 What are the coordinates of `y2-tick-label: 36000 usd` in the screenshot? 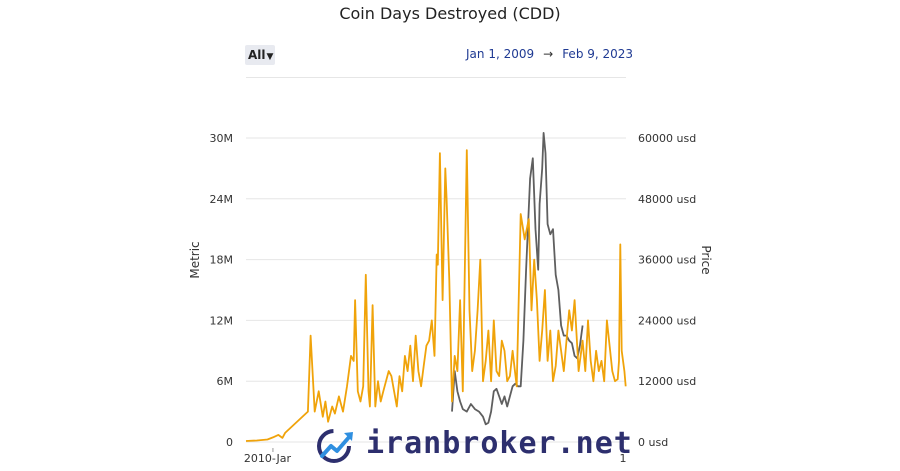 It's located at (667, 260).